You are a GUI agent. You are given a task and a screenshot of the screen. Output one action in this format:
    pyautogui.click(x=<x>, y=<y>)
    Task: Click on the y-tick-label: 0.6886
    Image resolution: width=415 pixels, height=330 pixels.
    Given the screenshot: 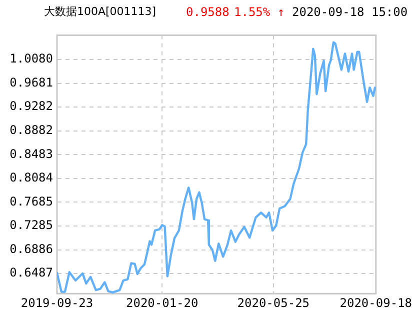 What is the action you would take?
    pyautogui.click(x=31, y=249)
    